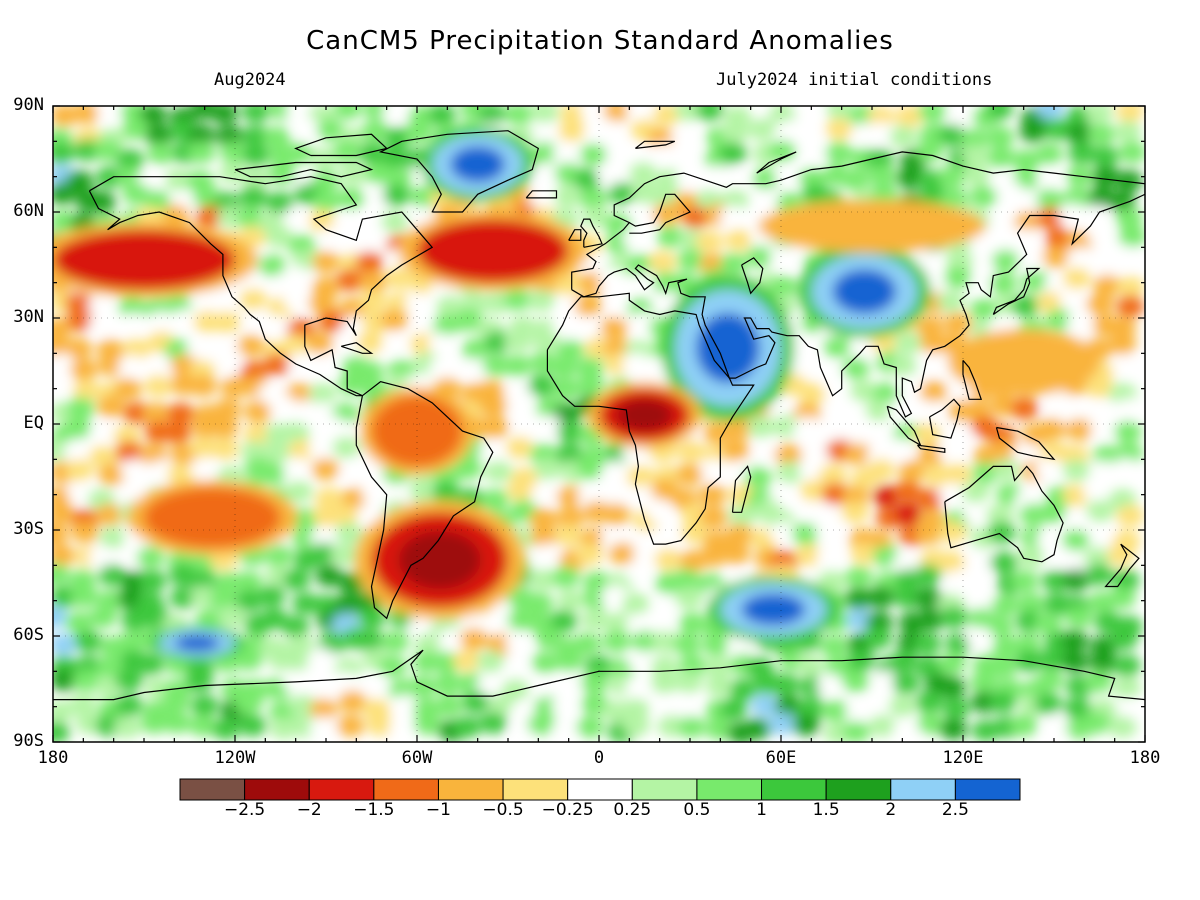  Describe the element at coordinates (697, 810) in the screenshot. I see `colorbar-label: 0.5` at that location.